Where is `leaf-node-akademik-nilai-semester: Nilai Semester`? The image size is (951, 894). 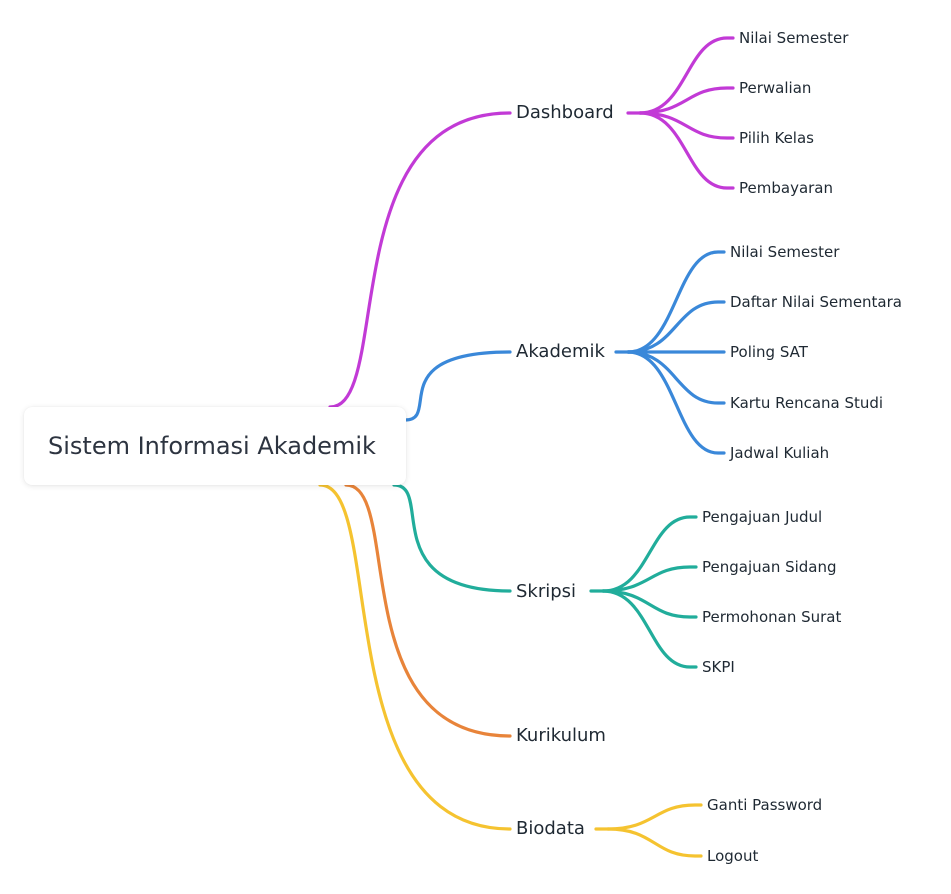
leaf-node-akademik-nilai-semester: Nilai Semester is located at coordinates (785, 252).